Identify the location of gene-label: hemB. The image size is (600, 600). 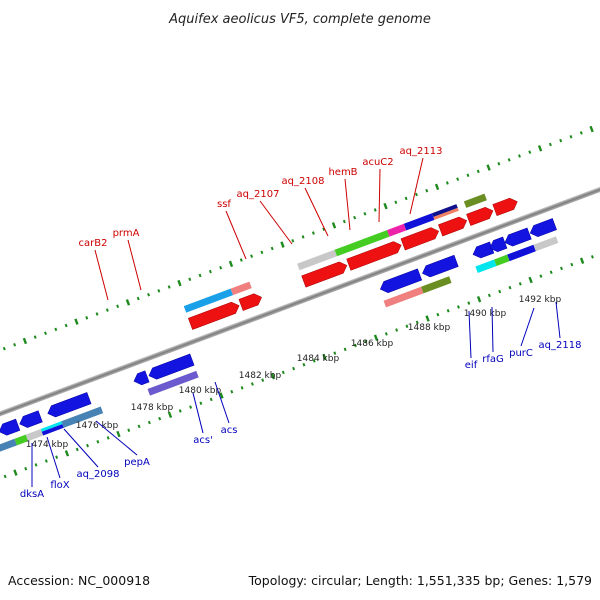
(342, 172).